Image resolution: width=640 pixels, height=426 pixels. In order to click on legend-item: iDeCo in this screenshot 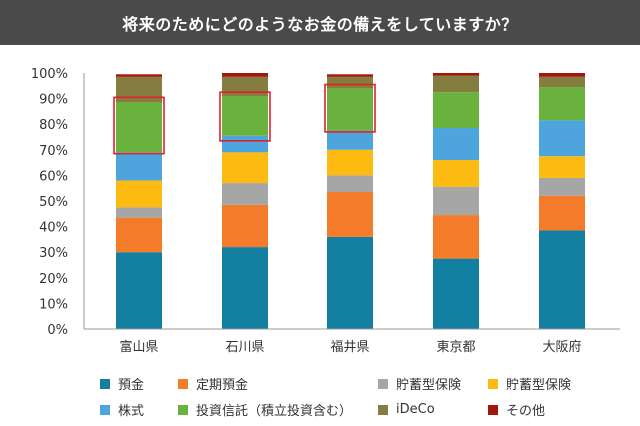, I will do `click(433, 409)`.